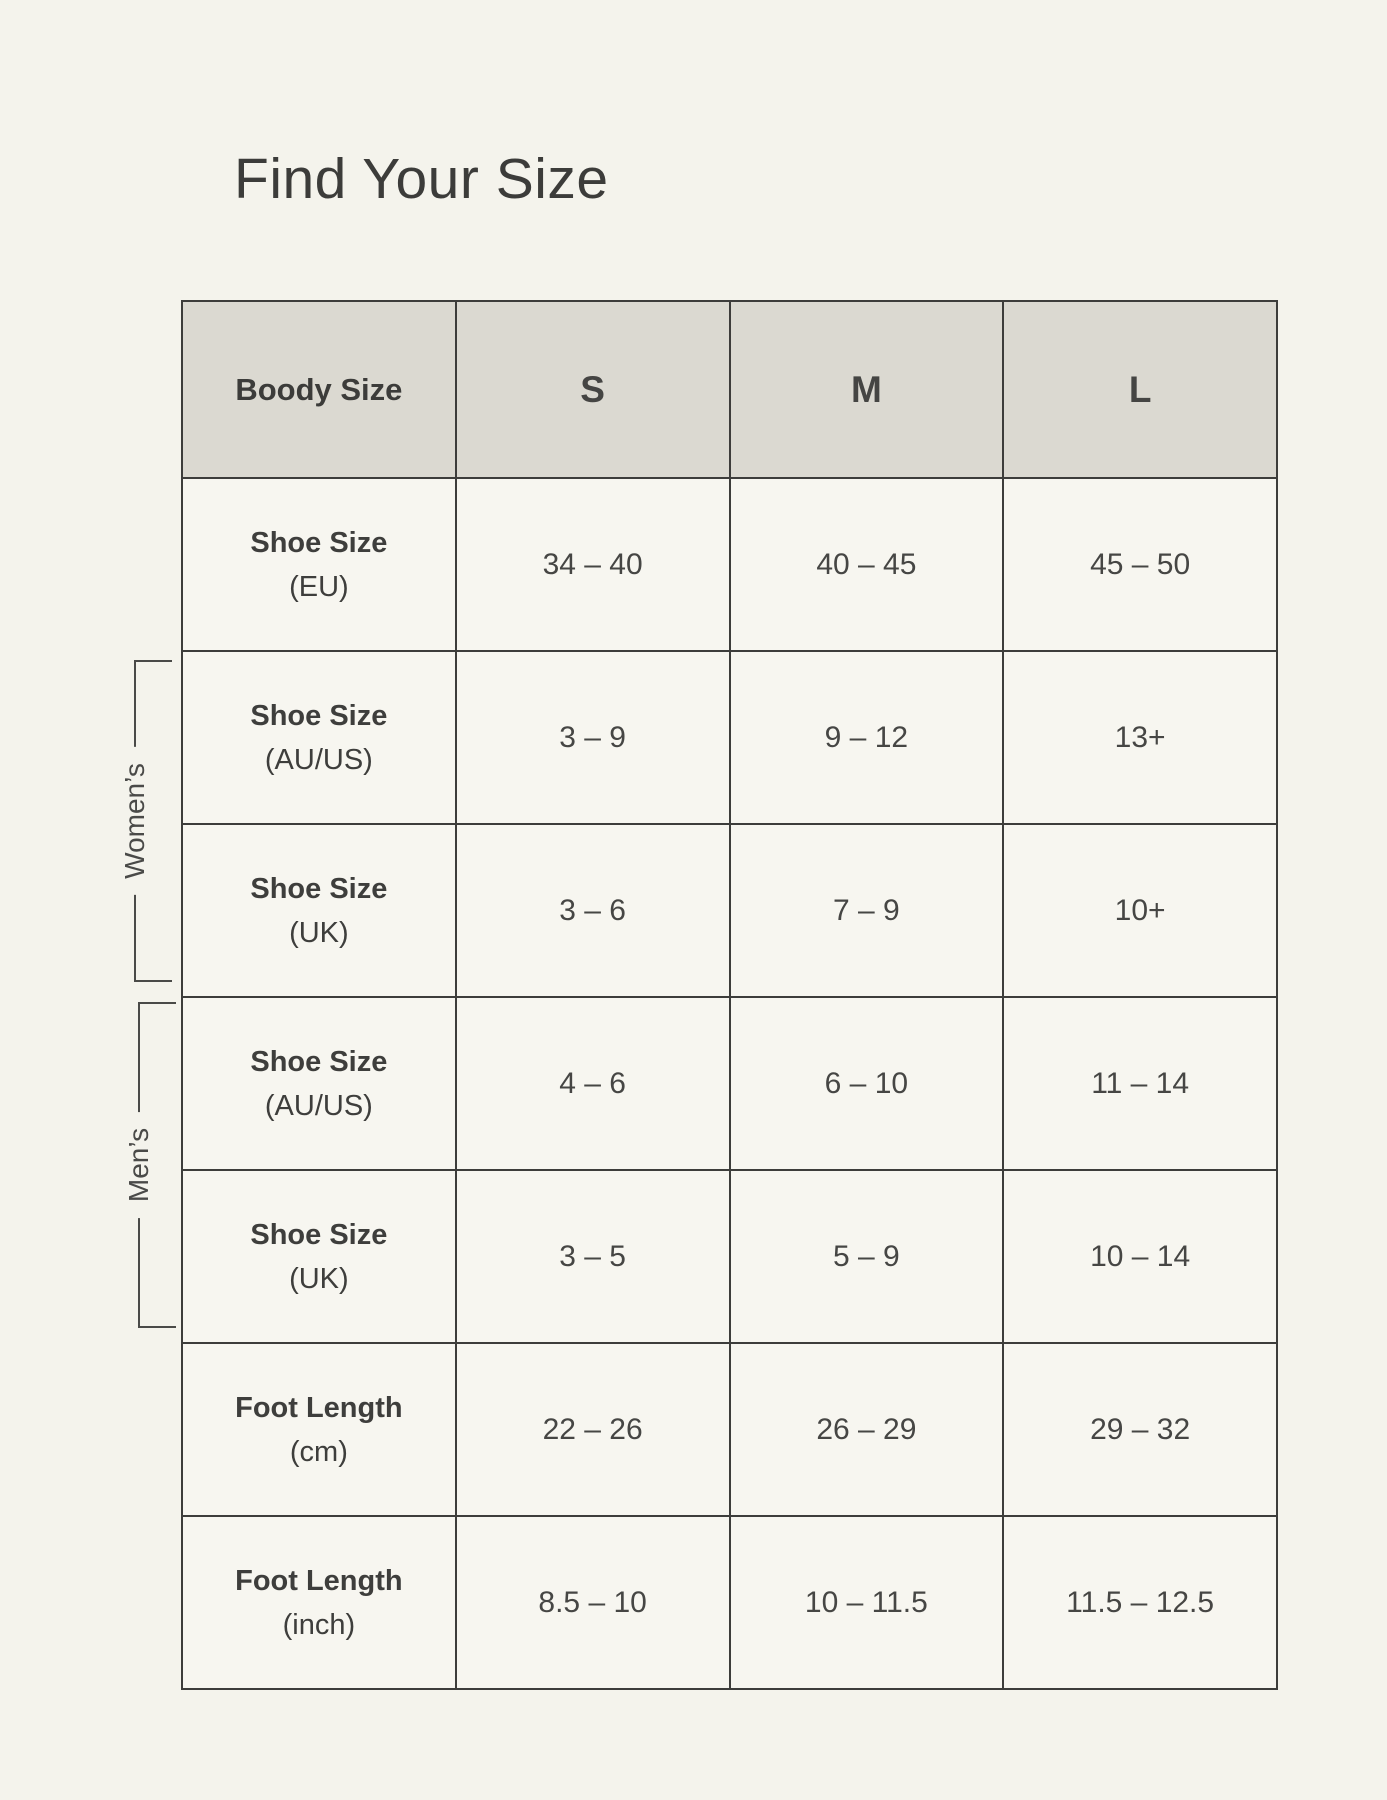 Image resolution: width=1387 pixels, height=1800 pixels. What do you see at coordinates (319, 389) in the screenshot?
I see `header-boody-size: Boody Size` at bounding box center [319, 389].